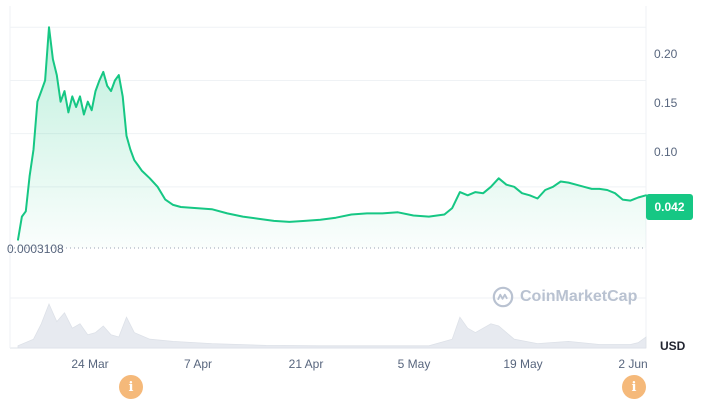  What do you see at coordinates (579, 296) in the screenshot?
I see `watermark-text: CoinMarketCap` at bounding box center [579, 296].